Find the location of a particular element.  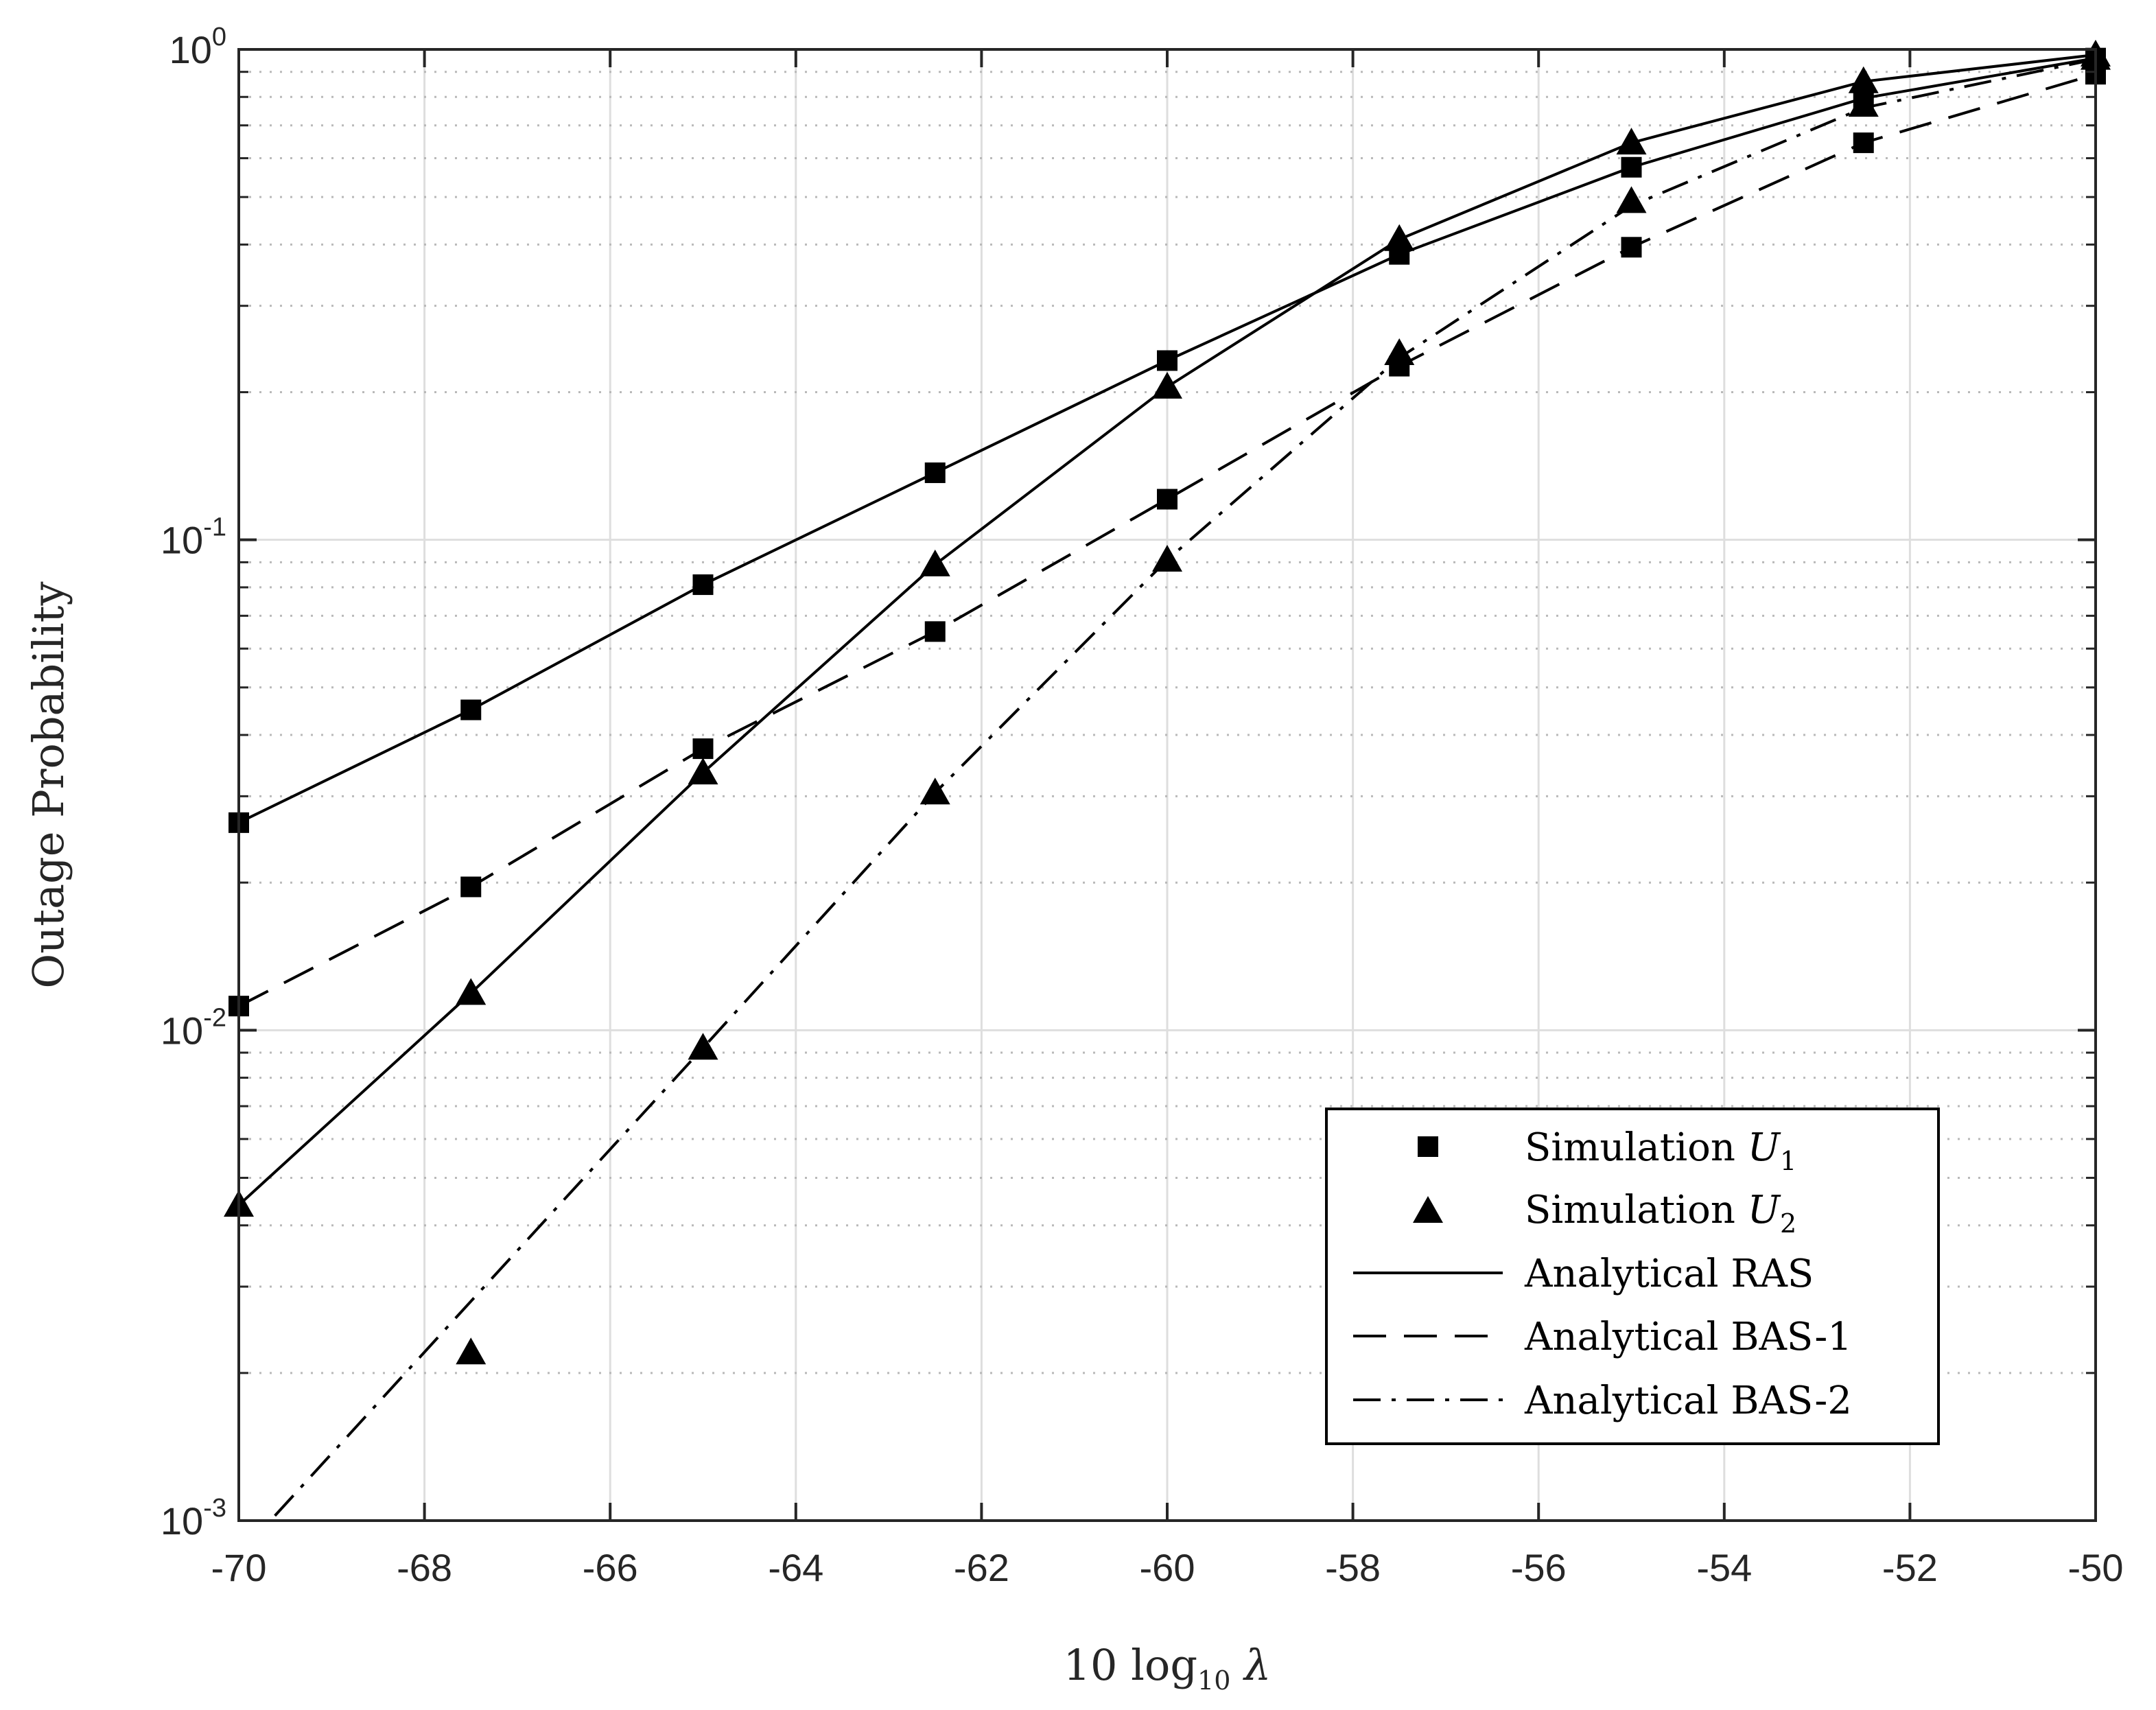

y-tick-label: 10⁰ is located at coordinates (197, 47).